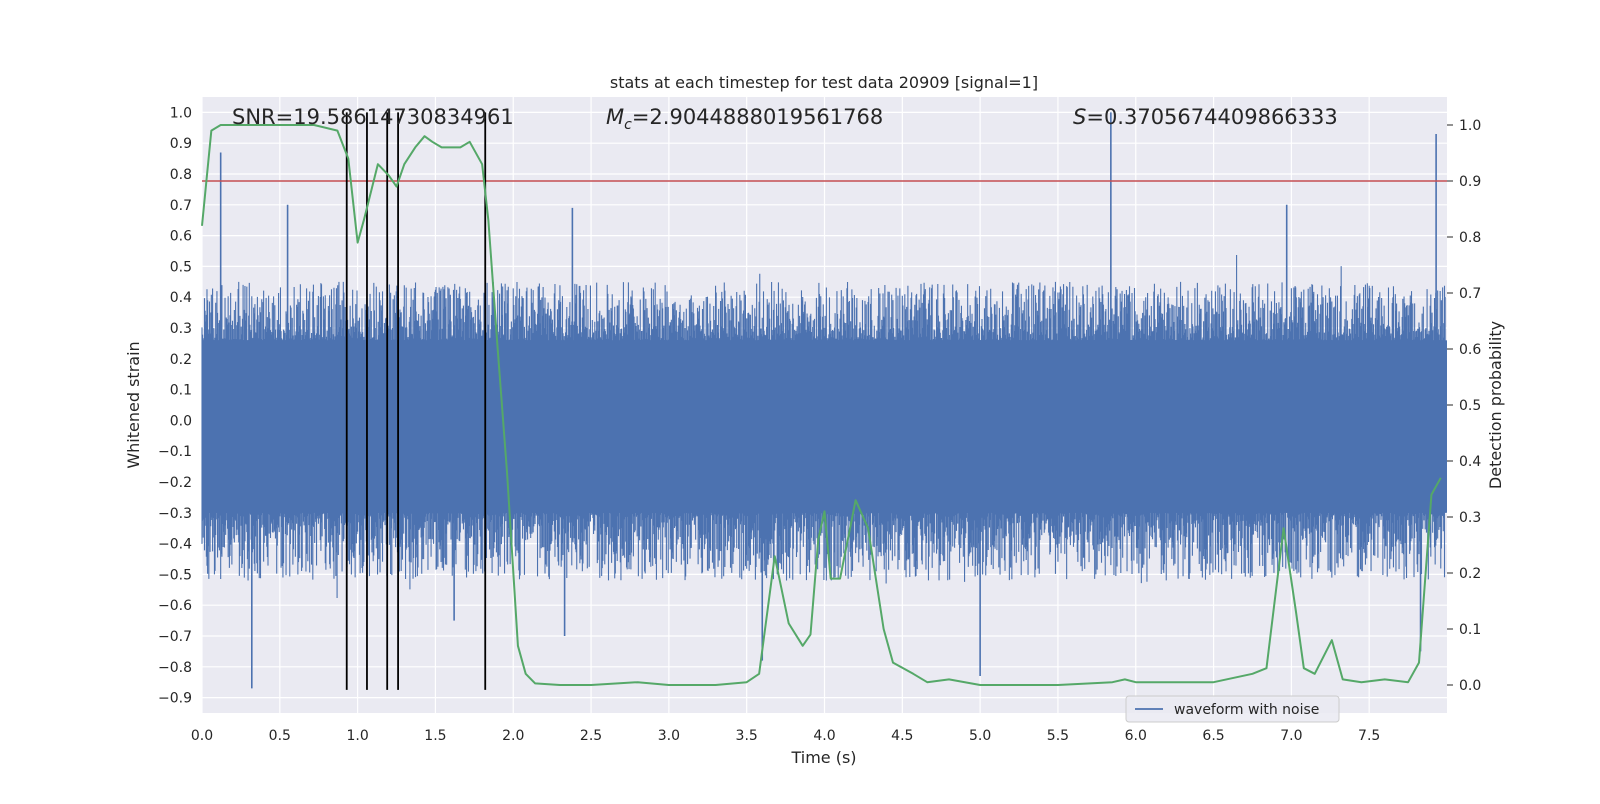  Describe the element at coordinates (1291, 736) in the screenshot. I see `x-tick-label-14: 7.0` at that location.